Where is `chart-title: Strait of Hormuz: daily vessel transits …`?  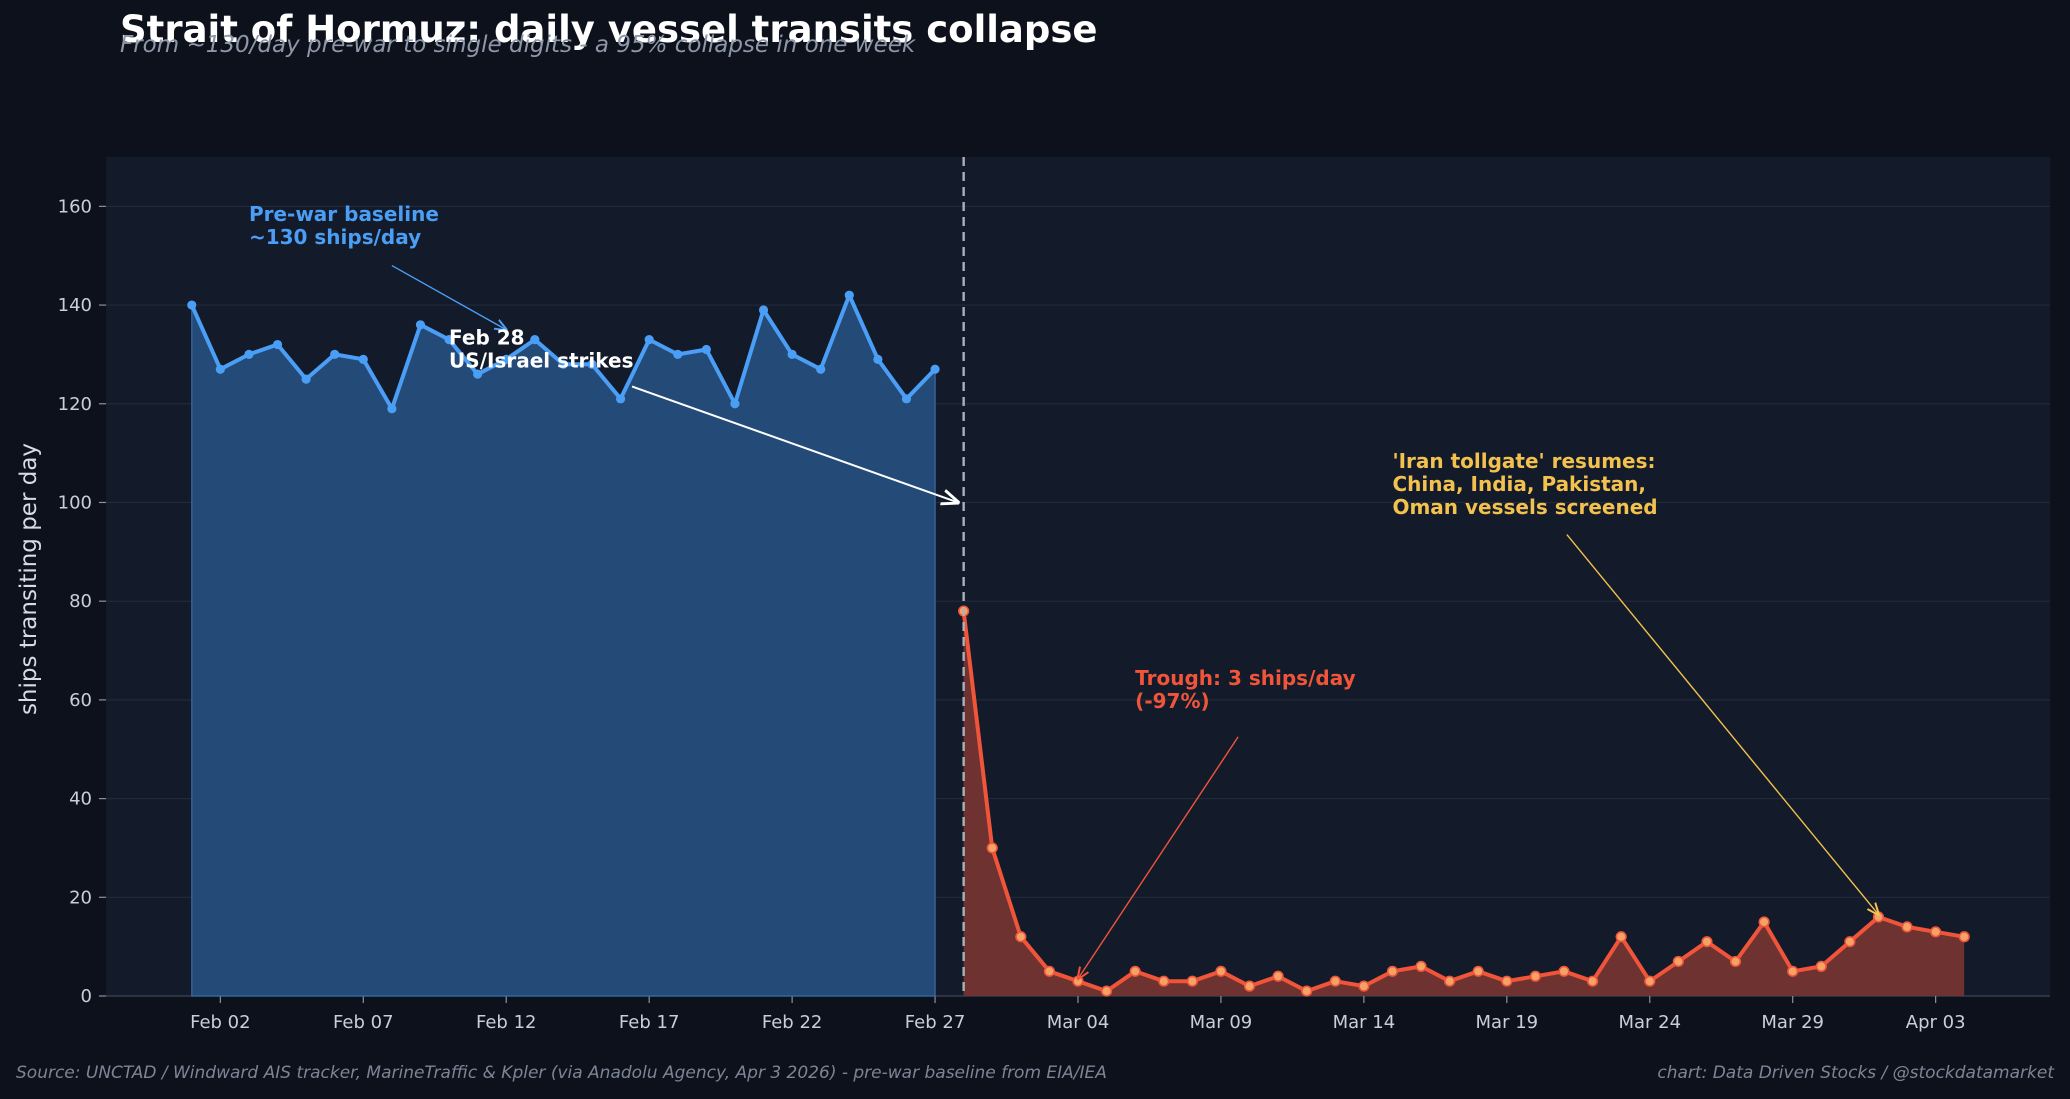
chart-title: Strait of Hormuz: daily vessel transits … is located at coordinates (609, 29).